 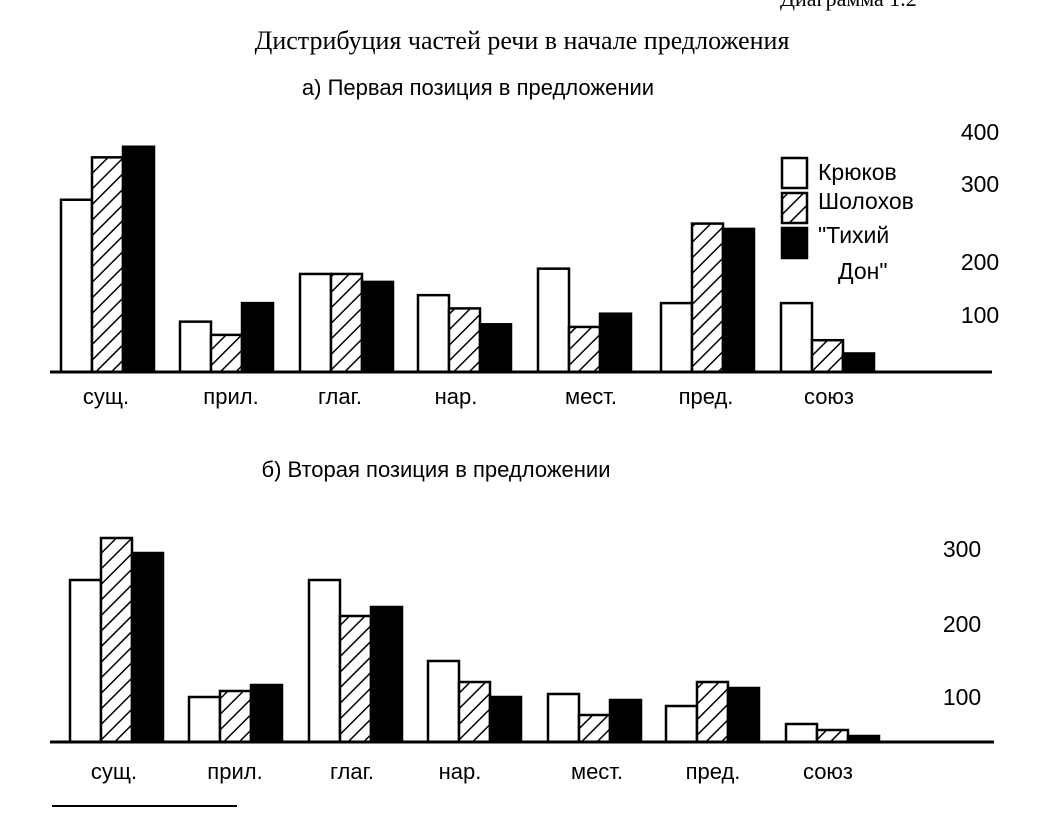 I want to click on legend-label-sholokhov: Шолохов, so click(x=866, y=201).